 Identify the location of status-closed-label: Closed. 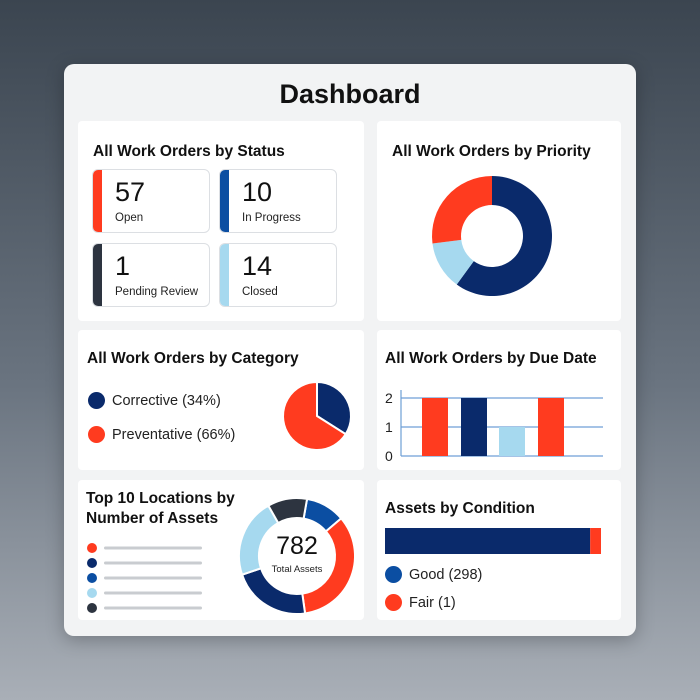
(260, 292).